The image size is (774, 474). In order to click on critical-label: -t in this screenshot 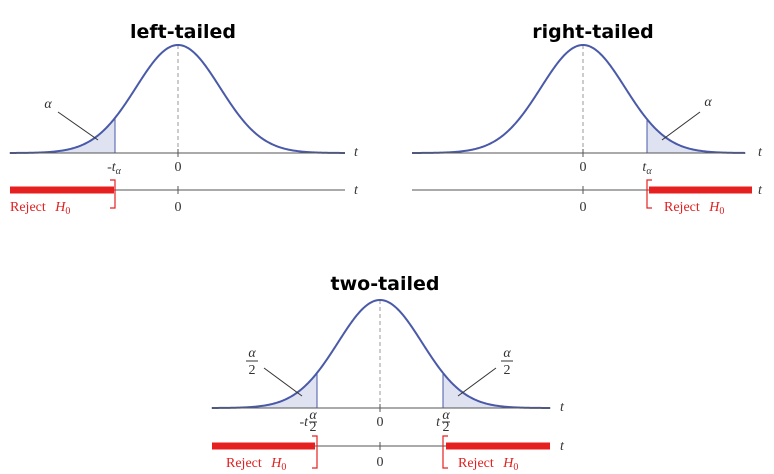, I will do `click(304, 422)`.